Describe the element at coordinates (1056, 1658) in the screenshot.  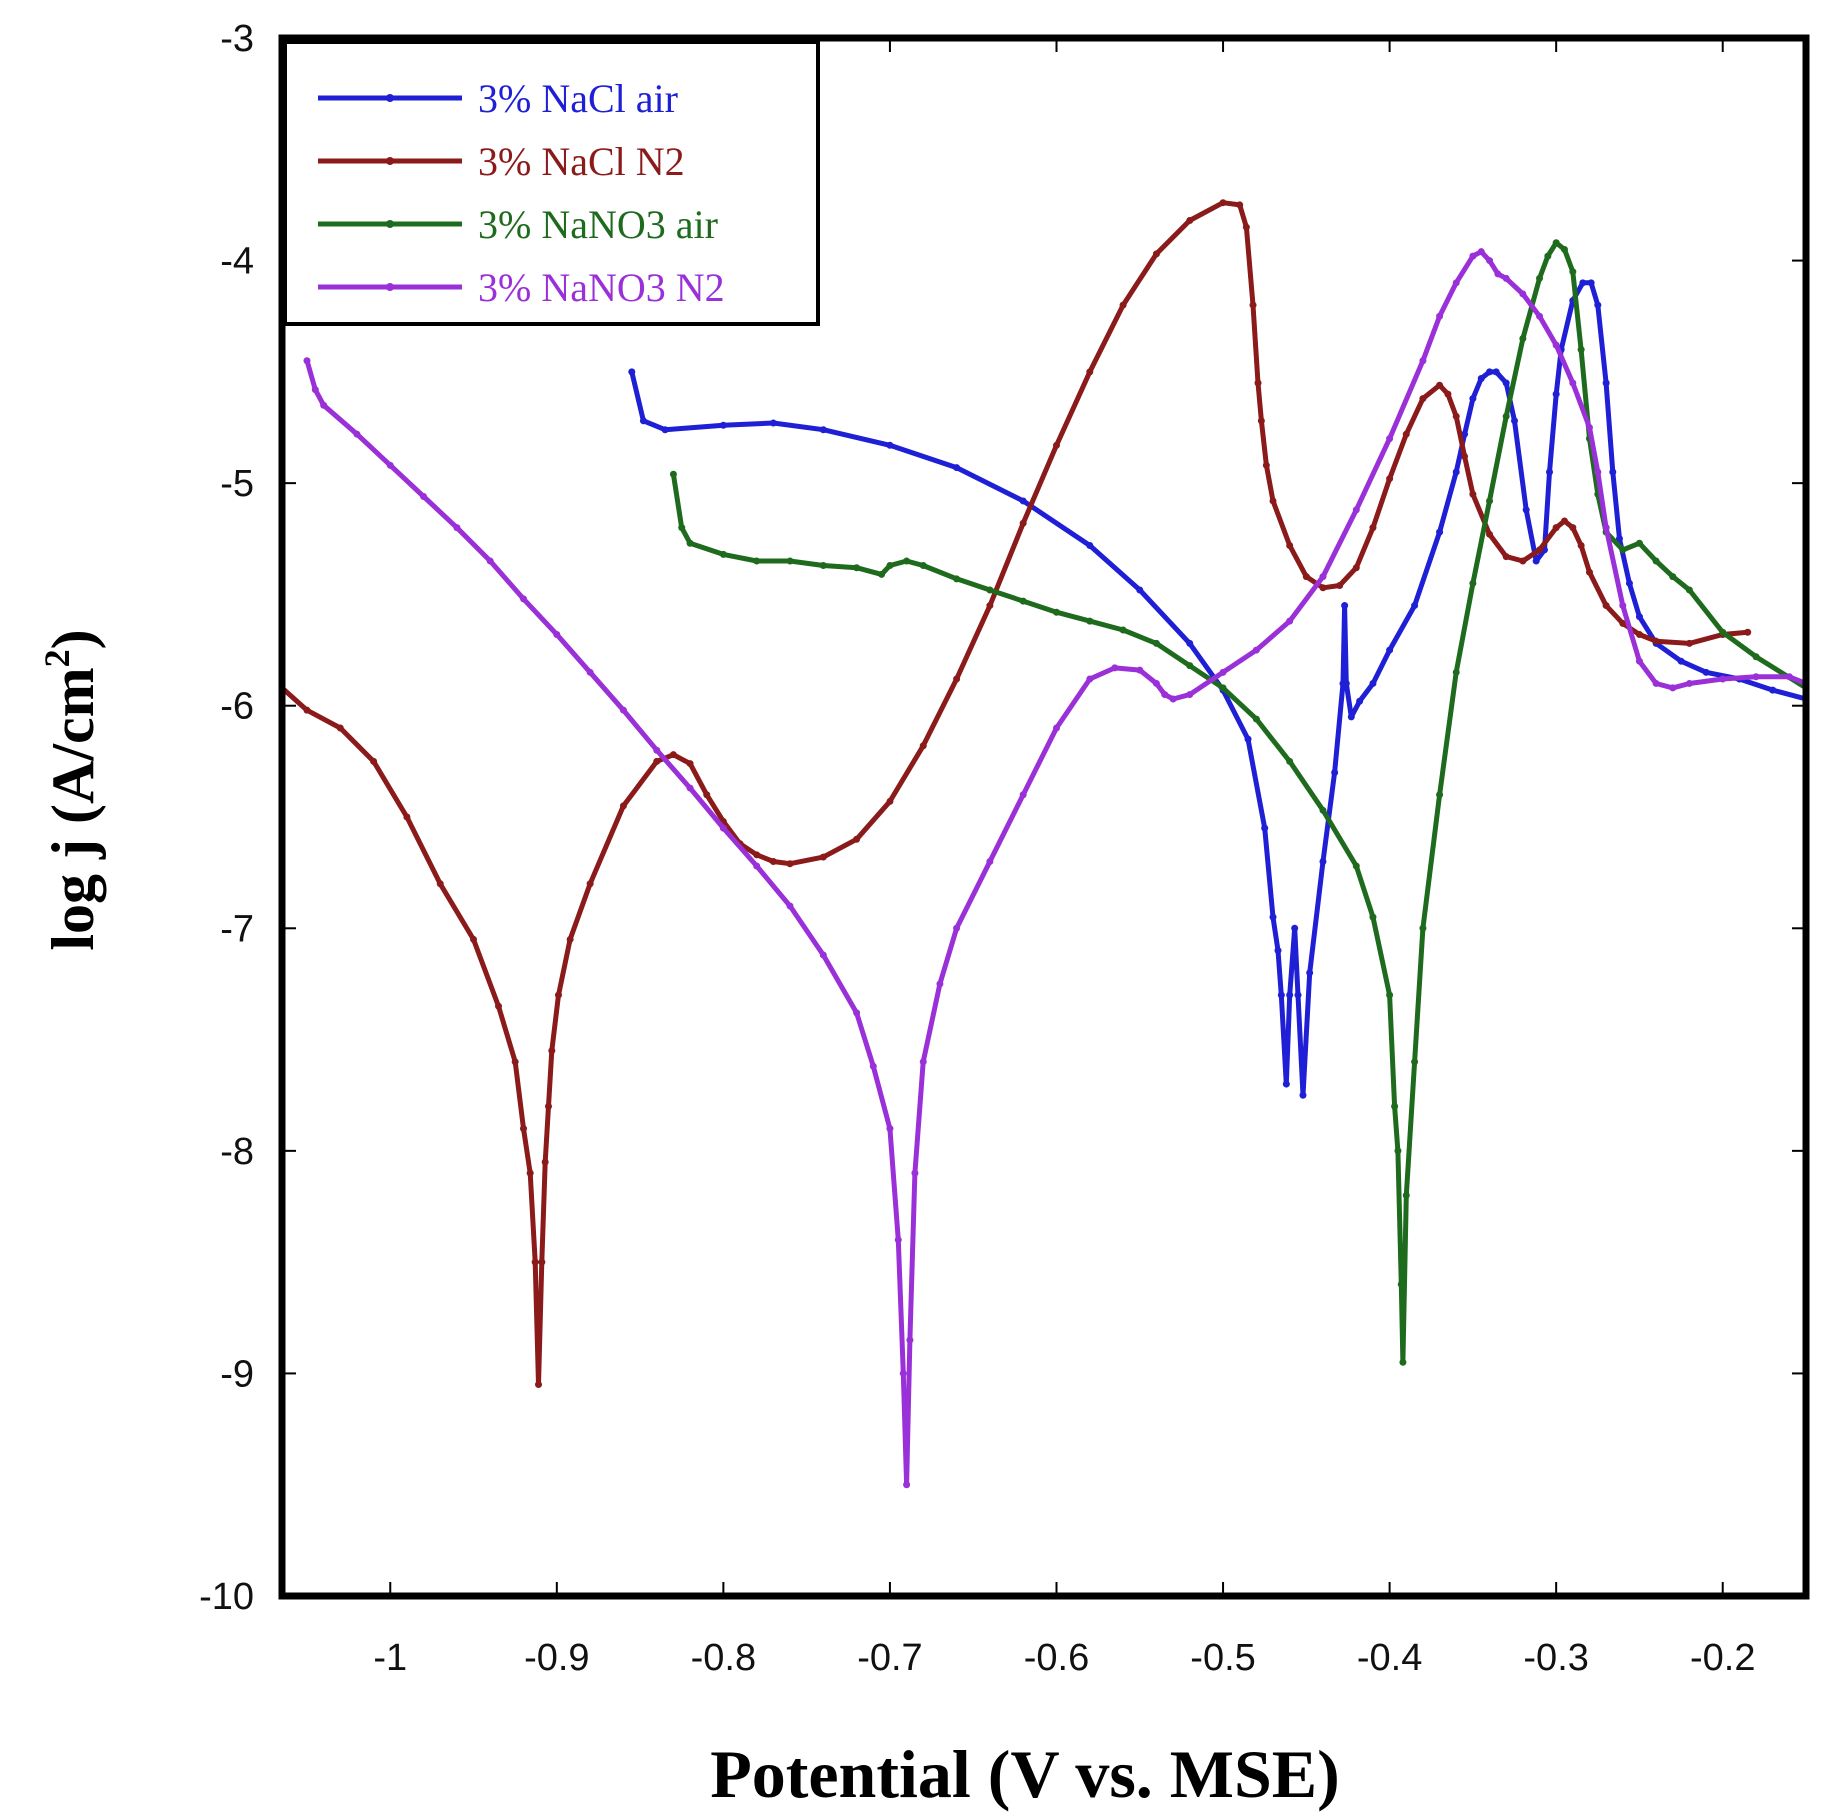
I see `x-tick-label: -0.6` at that location.